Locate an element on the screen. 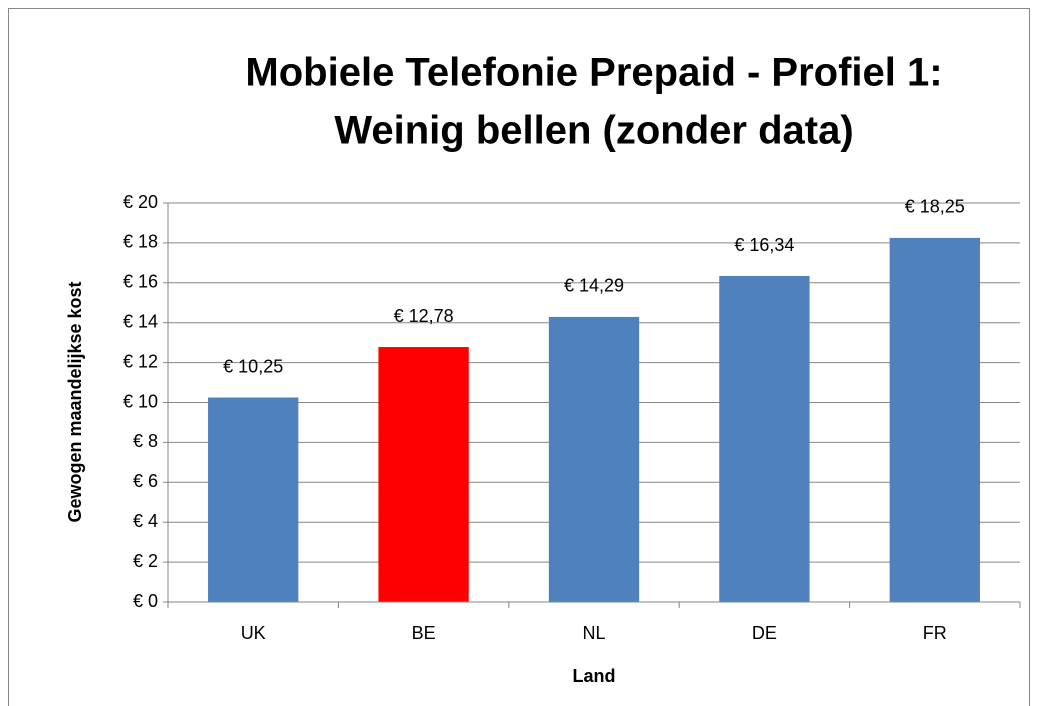 The image size is (1037, 706). chart-title: Mobiele Telefonie Prepaid - Profiel 1: is located at coordinates (593, 73).